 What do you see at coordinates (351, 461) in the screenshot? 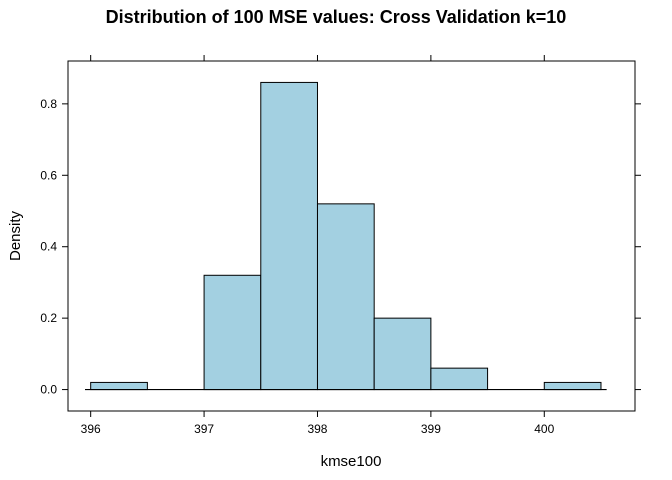
I see `x-axis-label: kmse100` at bounding box center [351, 461].